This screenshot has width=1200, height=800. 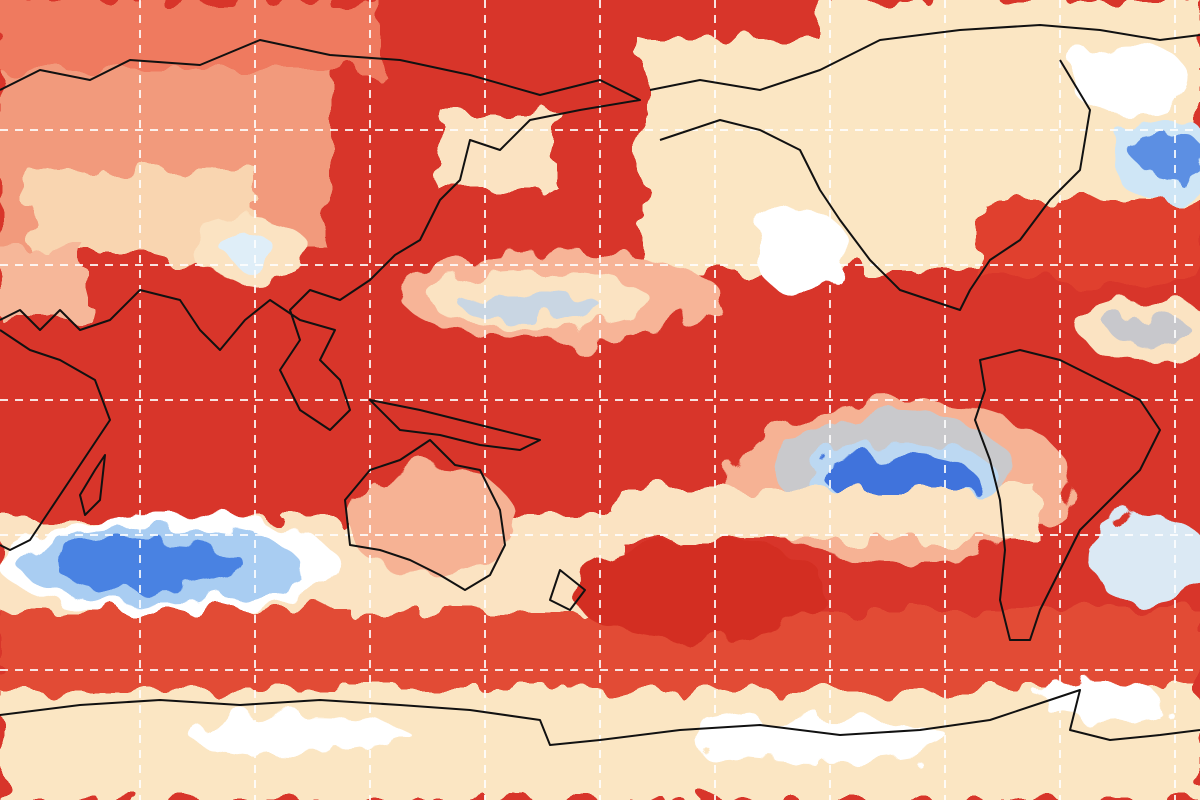 I want to click on madagascar-coast, so click(x=92, y=485).